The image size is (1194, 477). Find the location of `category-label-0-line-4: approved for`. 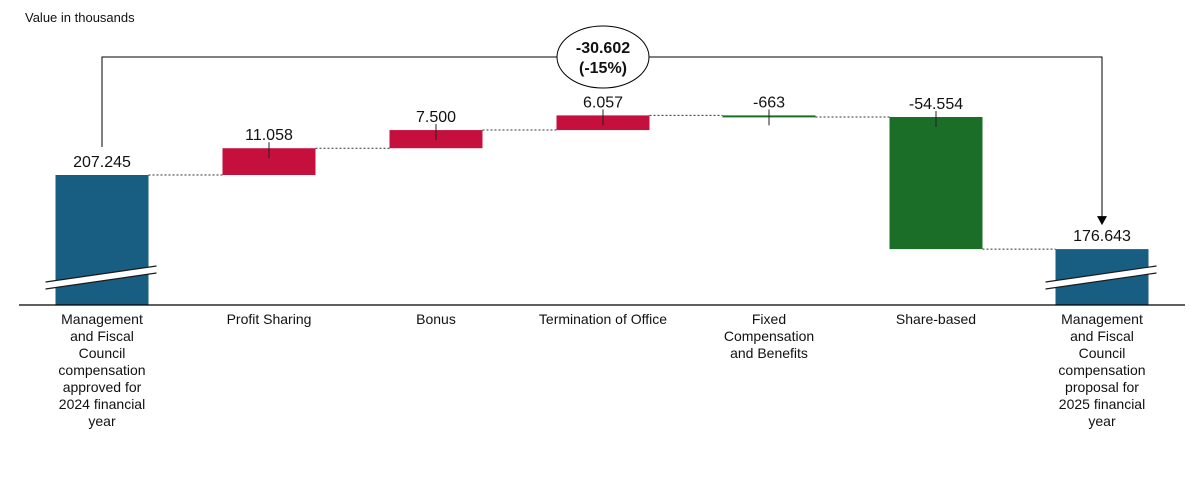

category-label-0-line-4: approved for is located at coordinates (102, 387).